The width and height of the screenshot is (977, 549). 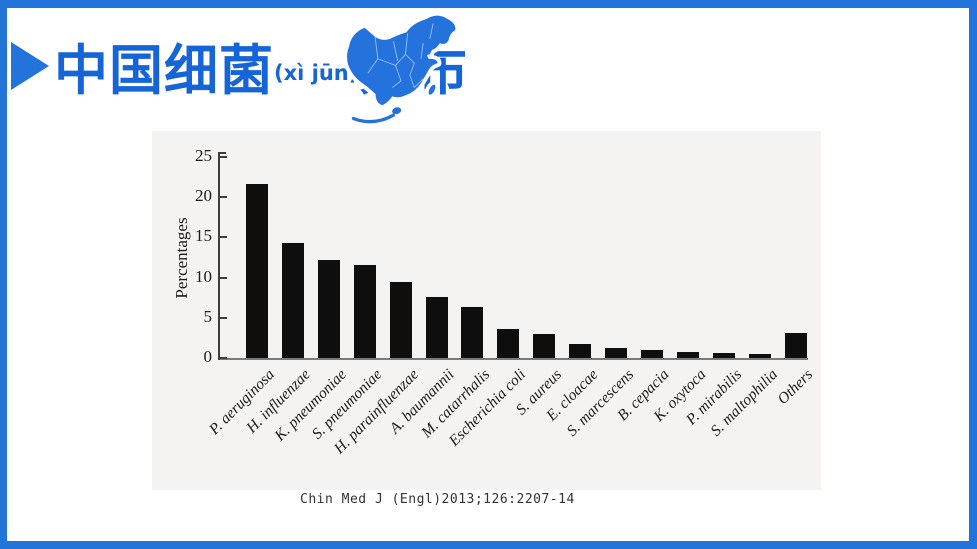 What do you see at coordinates (223, 153) in the screenshot?
I see `y-axis-top-tick` at bounding box center [223, 153].